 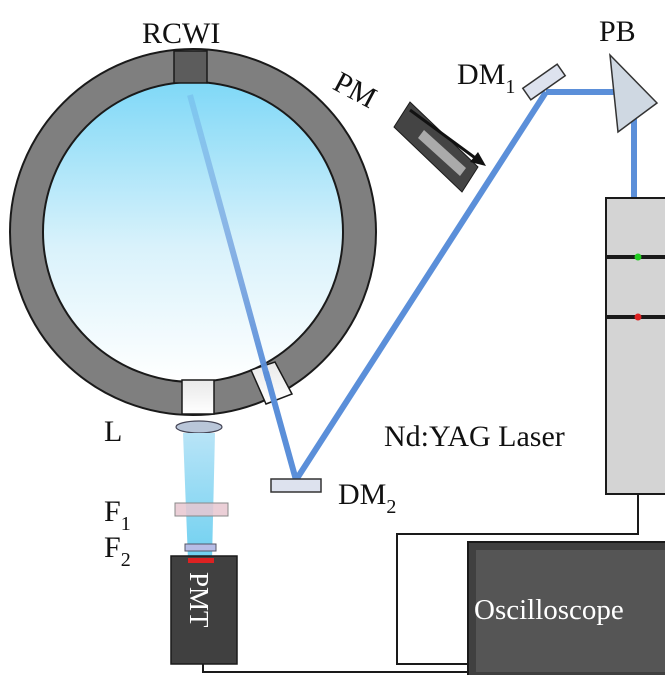 I want to click on emission-cone, so click(x=199, y=496).